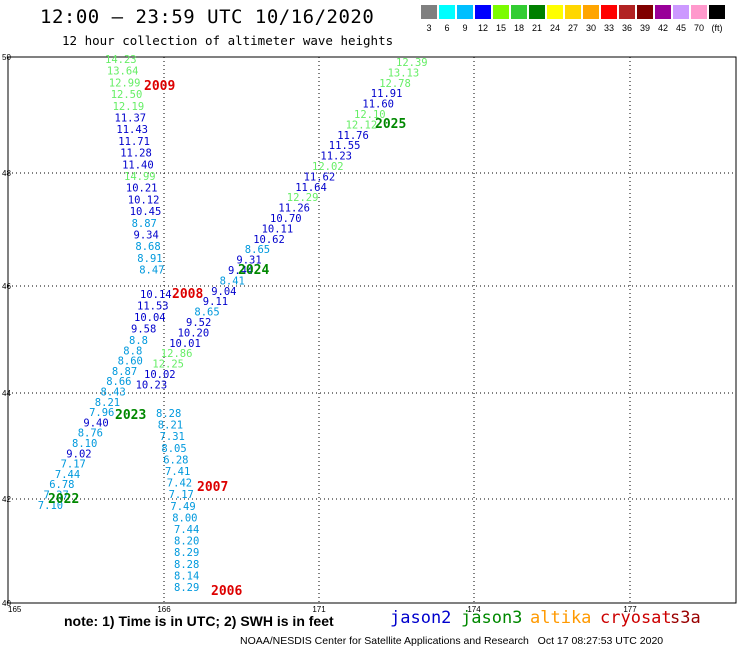 The image size is (740, 650). I want to click on wave-height-reading: 9.02, so click(78, 454).